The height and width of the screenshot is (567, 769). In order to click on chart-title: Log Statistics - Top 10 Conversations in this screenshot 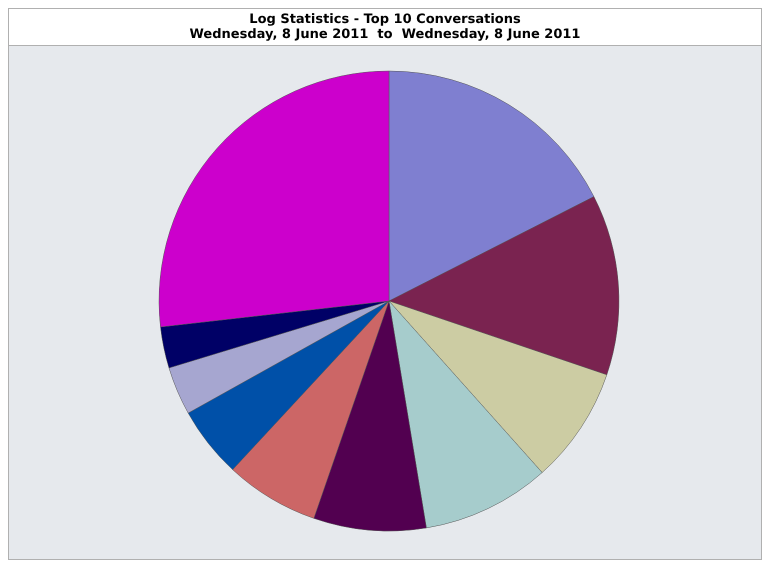, I will do `click(385, 19)`.